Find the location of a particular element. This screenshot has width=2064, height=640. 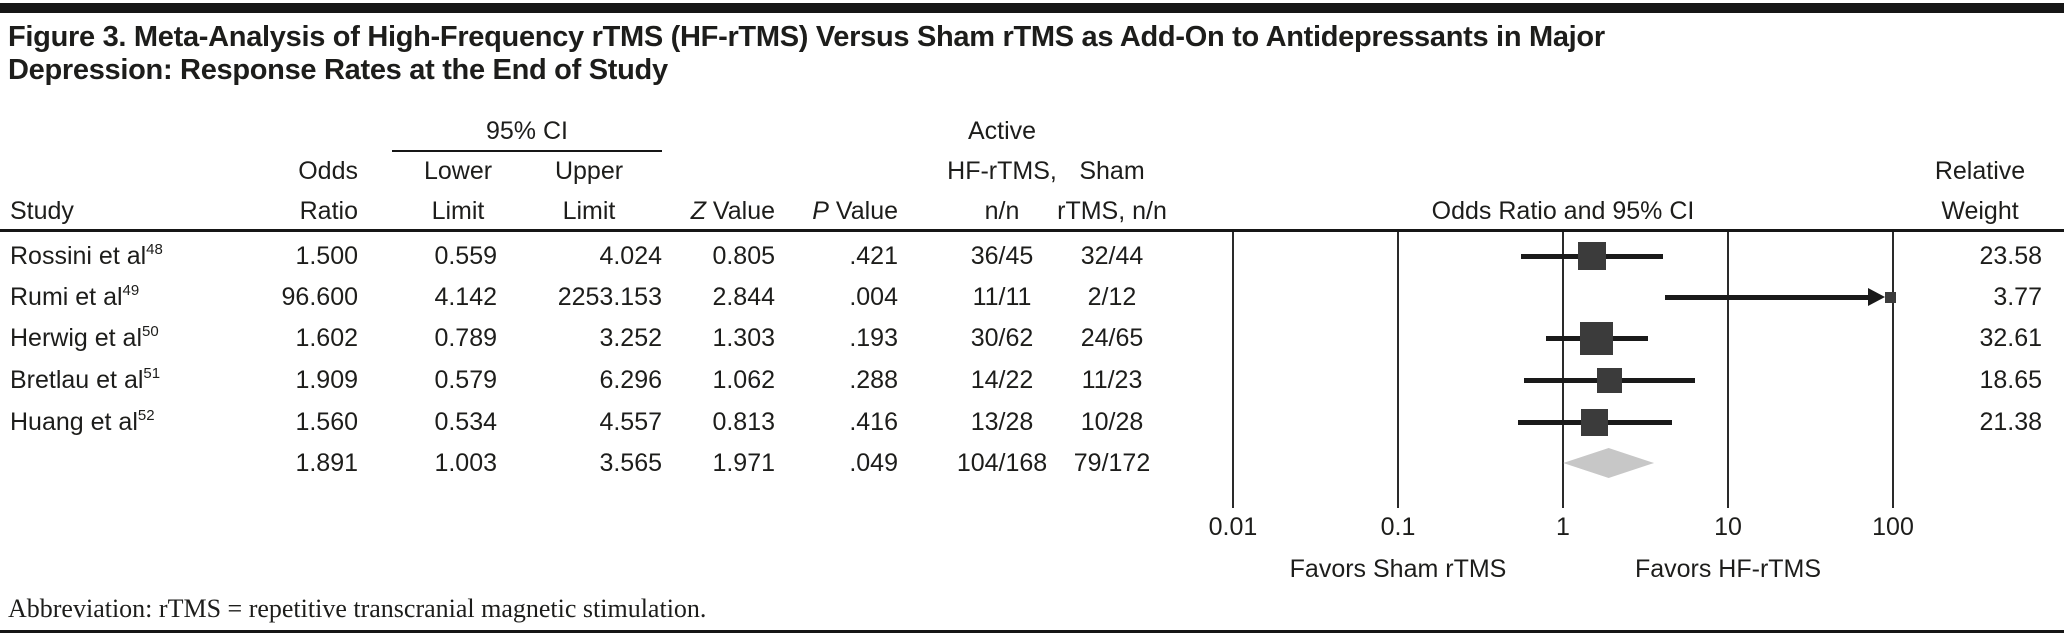

cell-active-nn: 13/28 is located at coordinates (1002, 422).